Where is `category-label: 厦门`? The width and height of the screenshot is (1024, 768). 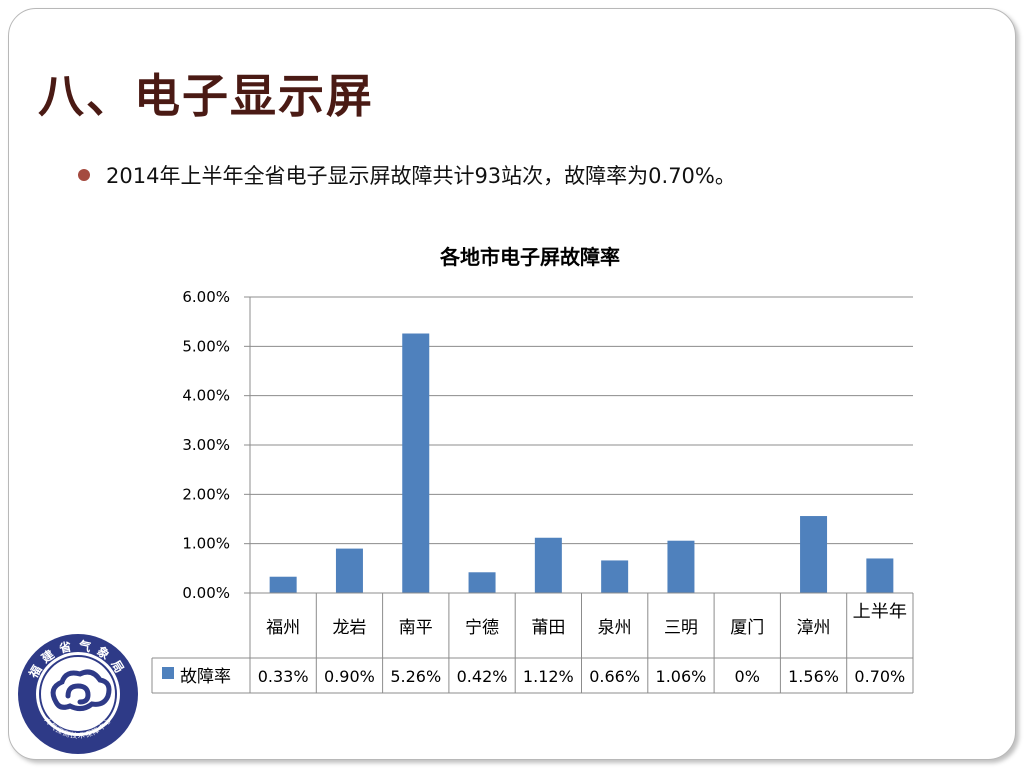
category-label: 厦门 is located at coordinates (747, 628).